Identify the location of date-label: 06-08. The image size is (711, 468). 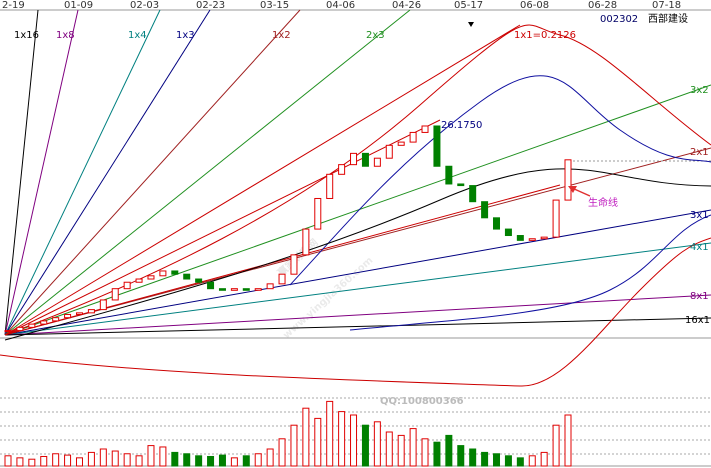
(534, 5).